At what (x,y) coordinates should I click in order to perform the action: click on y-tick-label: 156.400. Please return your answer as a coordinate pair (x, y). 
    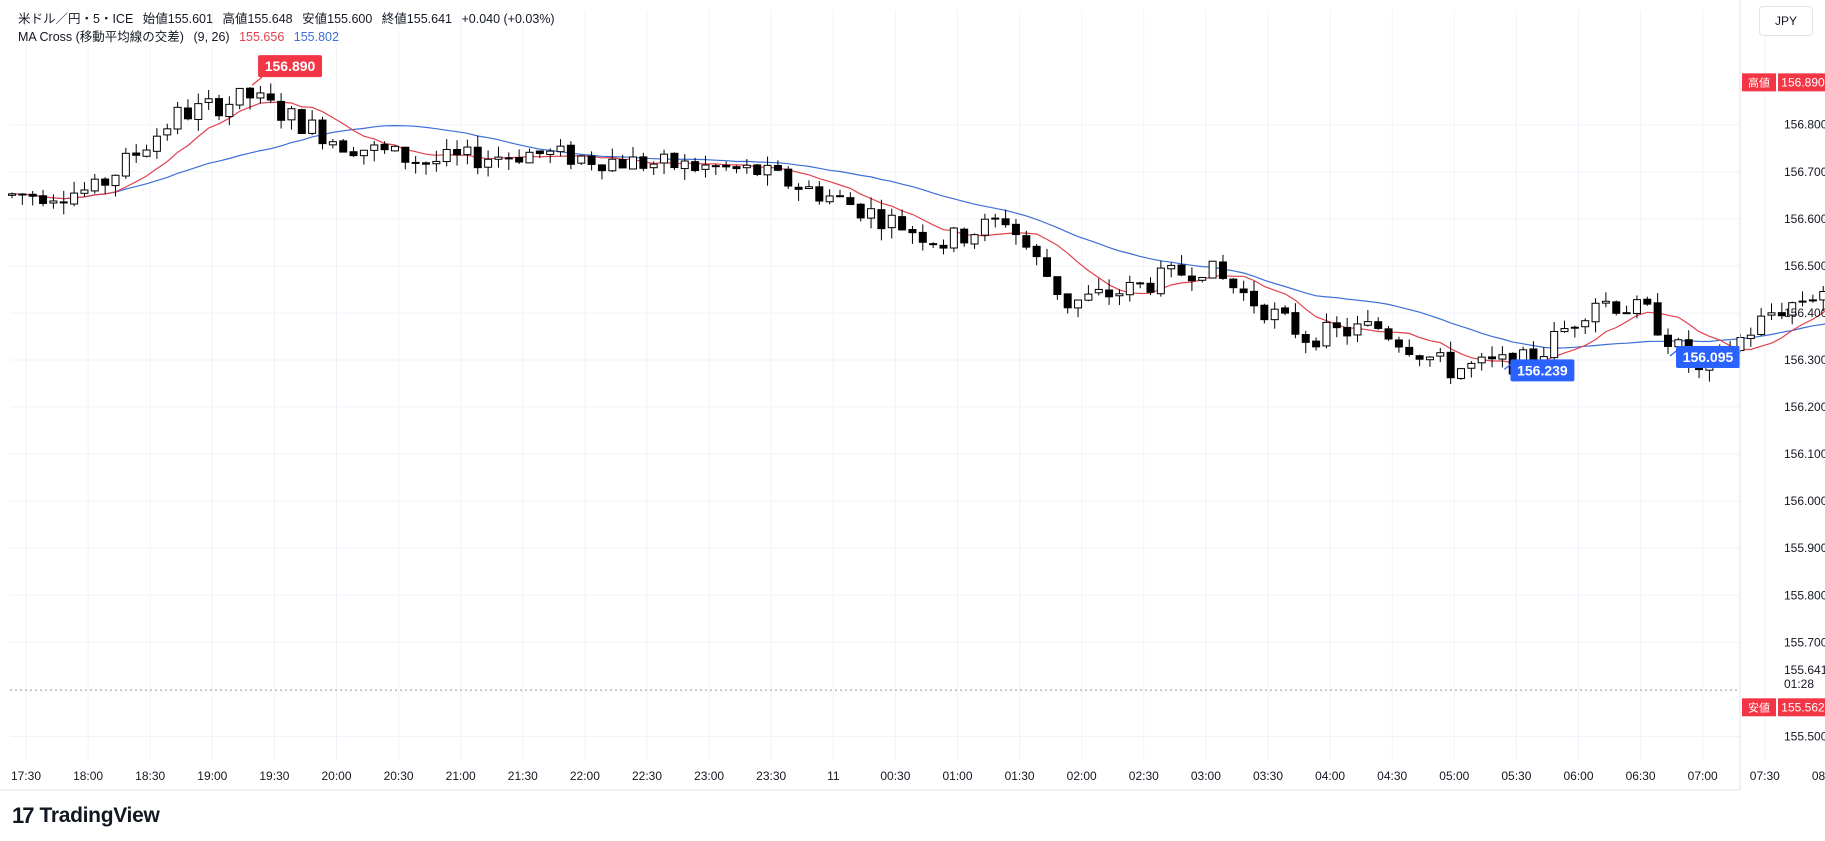
    Looking at the image, I should click on (1804, 313).